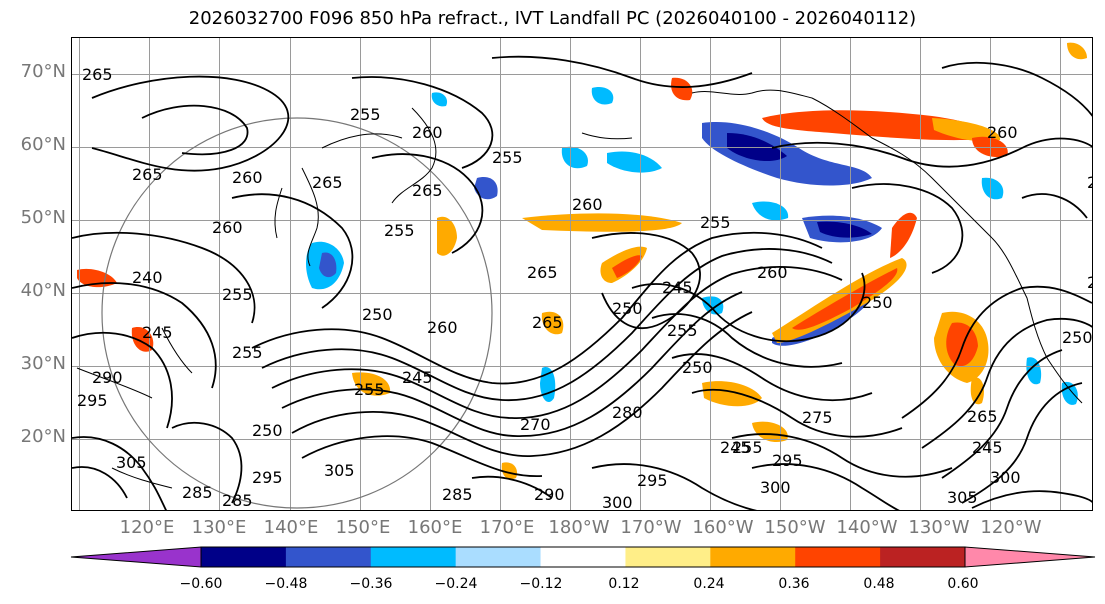 The image size is (1105, 604). Describe the element at coordinates (867, 527) in the screenshot. I see `lon-label: 140°W` at that location.